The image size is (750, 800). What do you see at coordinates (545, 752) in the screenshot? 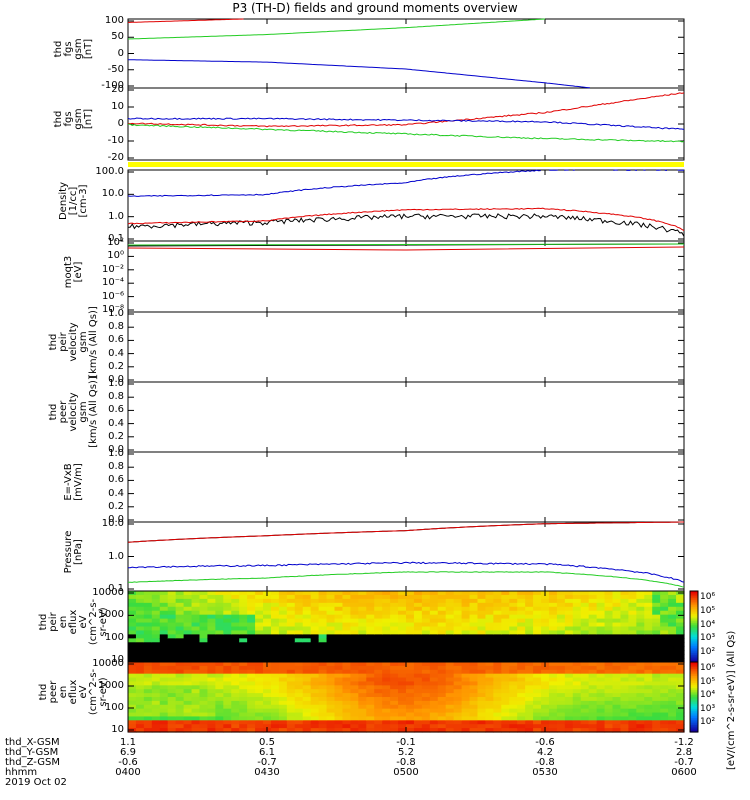
I see `xaxis-value: 4.2` at bounding box center [545, 752].